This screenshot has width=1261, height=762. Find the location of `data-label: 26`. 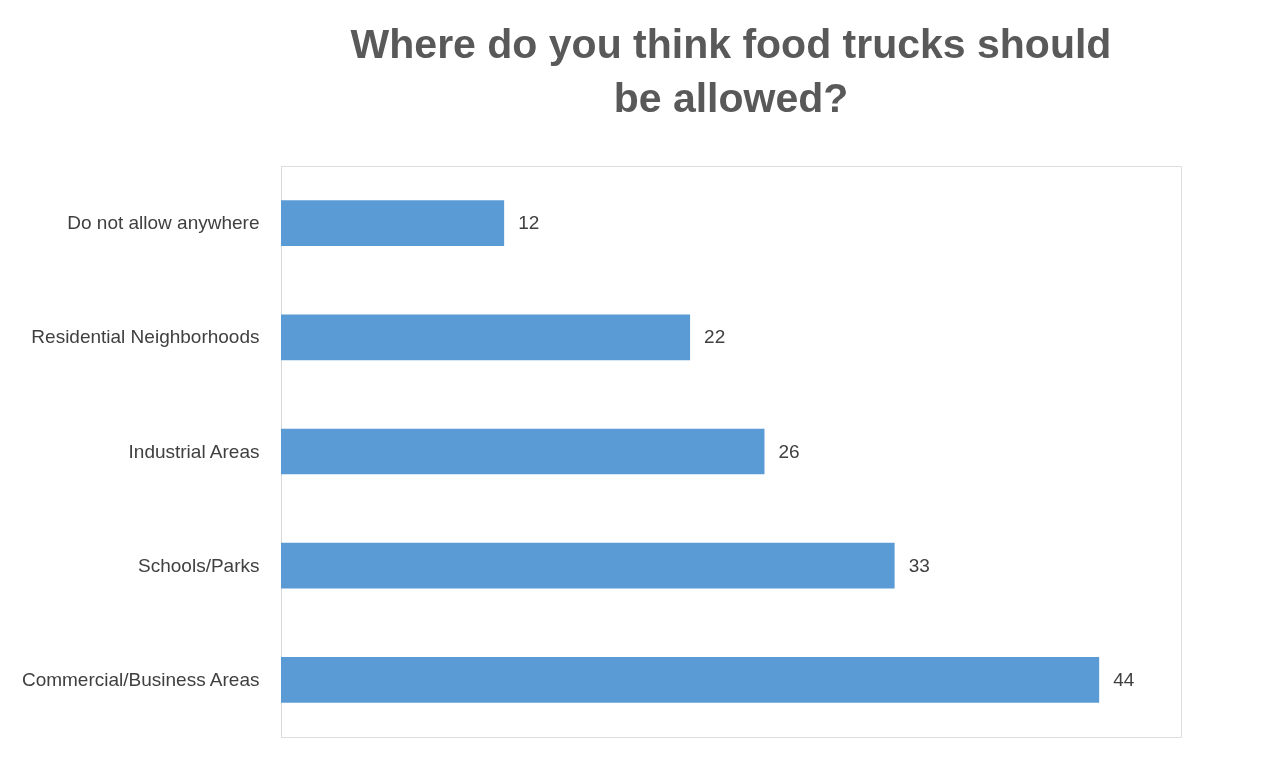

data-label: 26 is located at coordinates (789, 451).